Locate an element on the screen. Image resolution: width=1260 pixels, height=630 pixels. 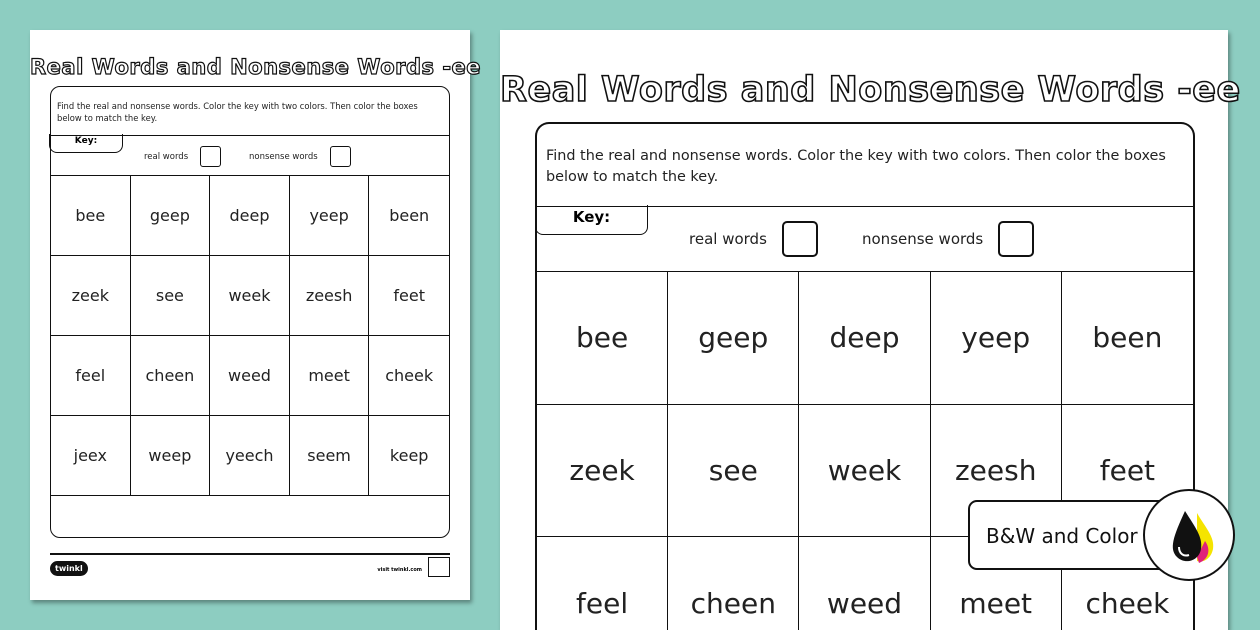
footer-link: visit twinkl.com is located at coordinates (399, 570).